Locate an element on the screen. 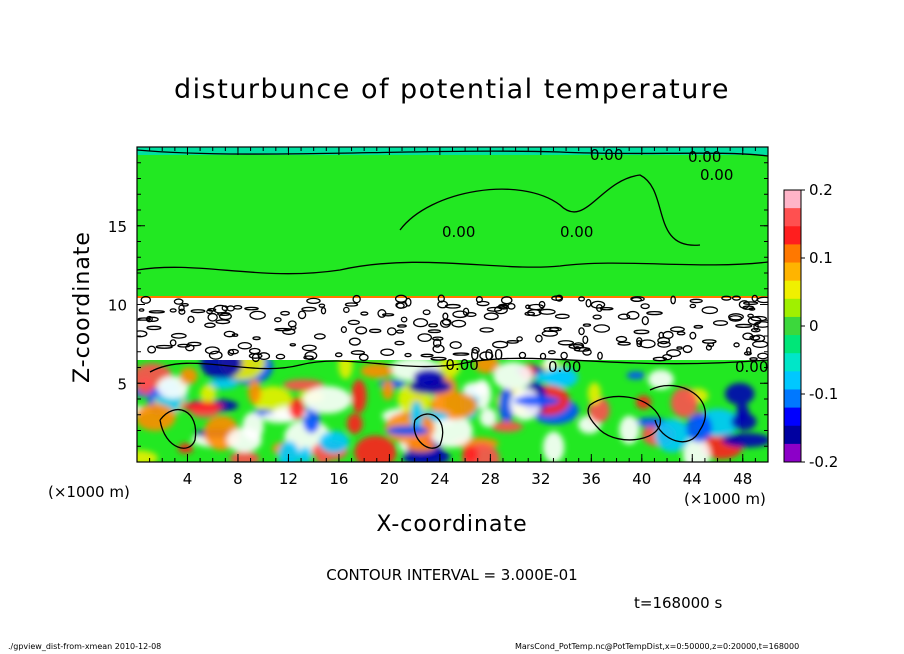 This screenshot has width=904, height=654. y-tick-label: 5 is located at coordinates (122, 384).